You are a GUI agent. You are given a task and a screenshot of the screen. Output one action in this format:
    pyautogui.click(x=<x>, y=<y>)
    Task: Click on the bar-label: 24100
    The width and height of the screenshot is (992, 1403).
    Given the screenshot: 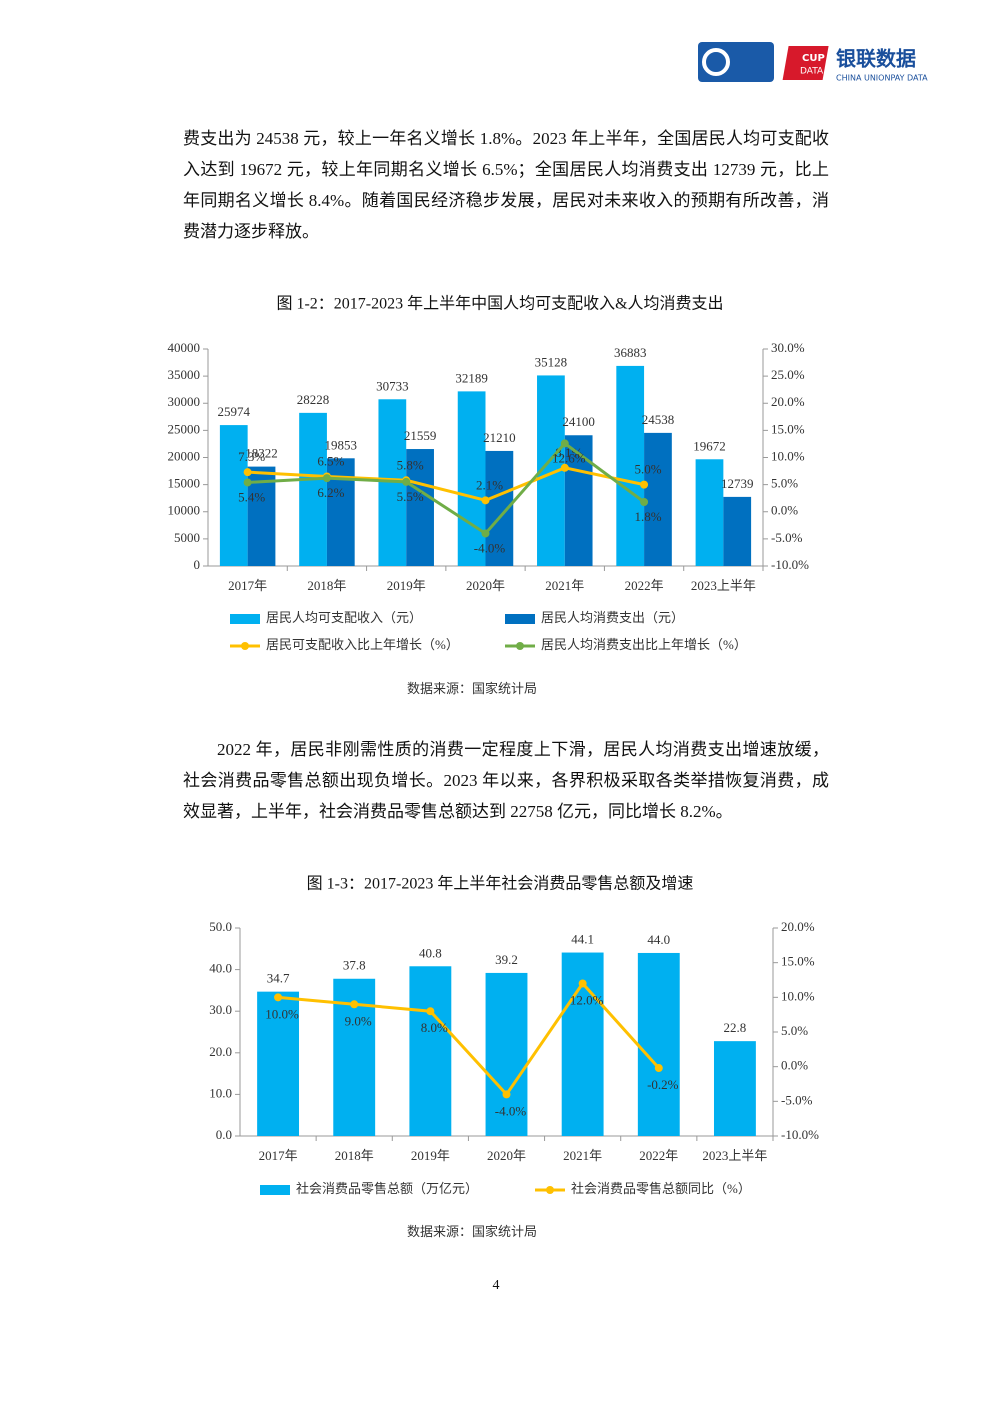 What is the action you would take?
    pyautogui.click(x=578, y=421)
    